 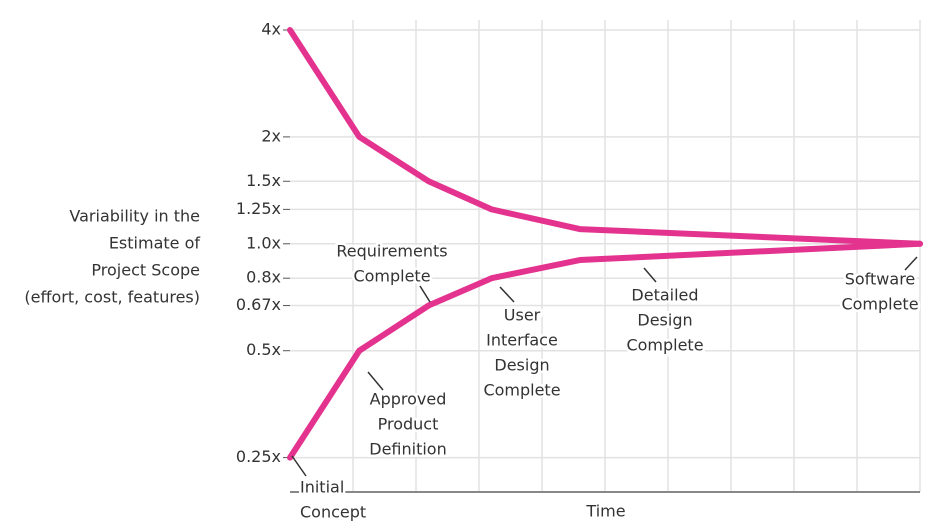 I want to click on annotation-text: Definition, so click(x=407, y=449).